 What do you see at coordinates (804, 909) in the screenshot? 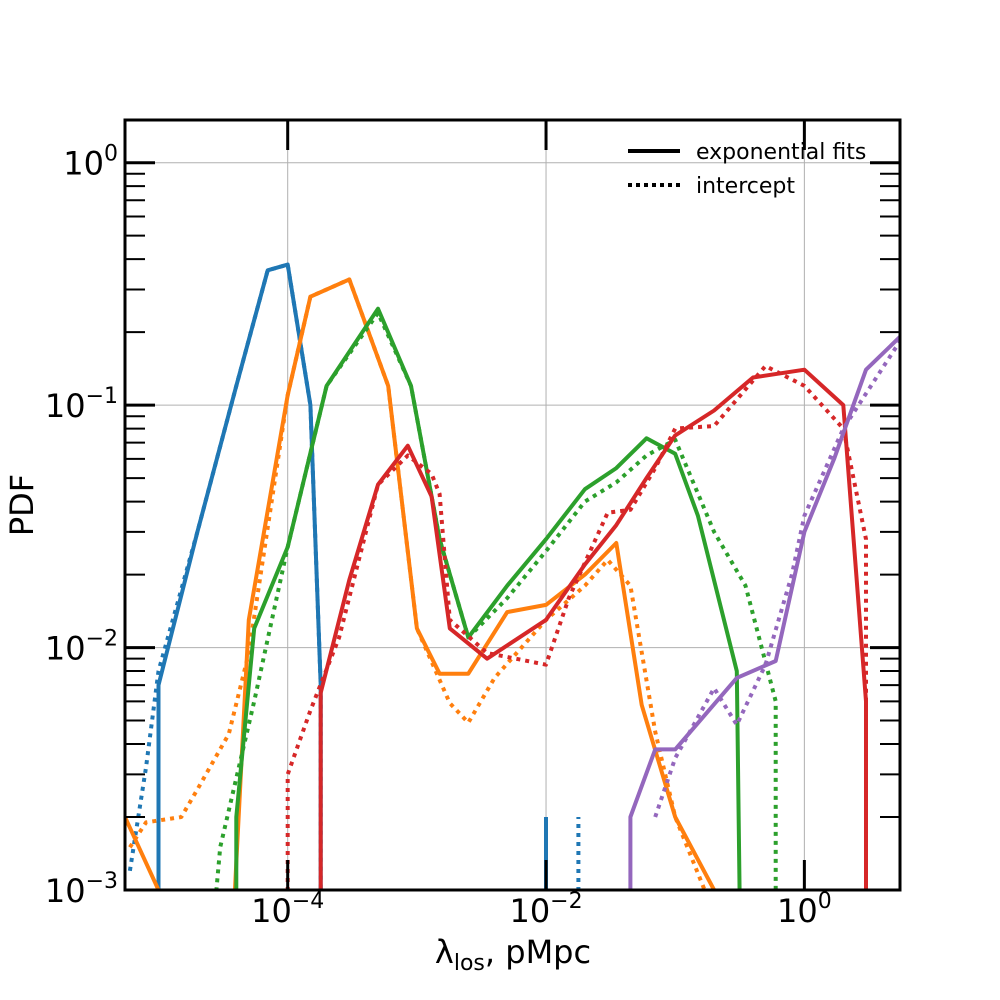
I see `x-tick-label: 10⁰` at bounding box center [804, 909].